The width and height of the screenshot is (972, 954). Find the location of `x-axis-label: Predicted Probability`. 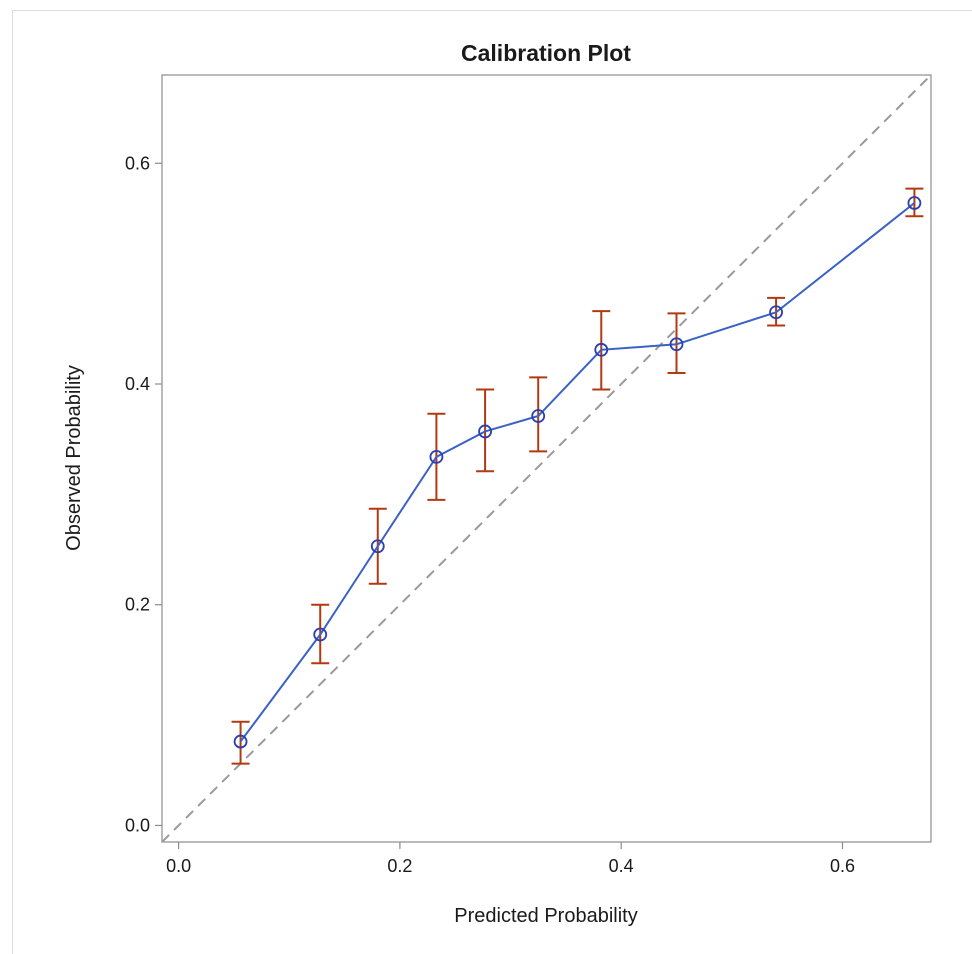

x-axis-label: Predicted Probability is located at coordinates (545, 916).